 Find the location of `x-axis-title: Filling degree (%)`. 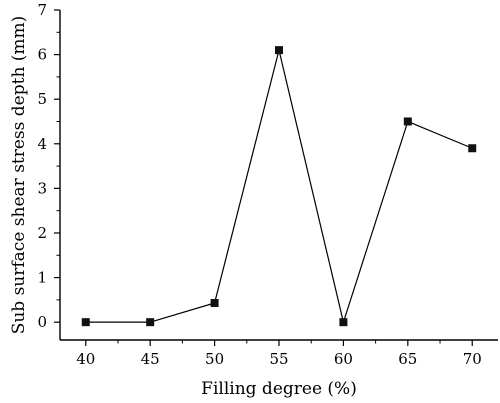

x-axis-title: Filling degree (%) is located at coordinates (279, 389).